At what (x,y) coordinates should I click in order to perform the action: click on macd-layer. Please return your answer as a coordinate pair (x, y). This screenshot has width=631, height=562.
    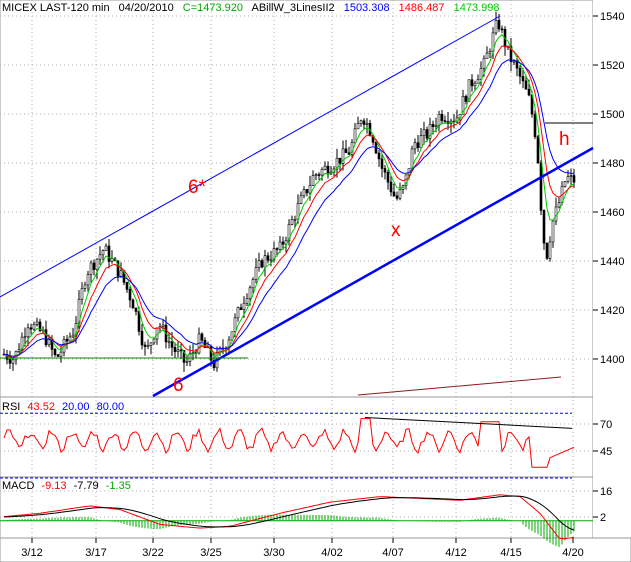
    Looking at the image, I should click on (289, 521).